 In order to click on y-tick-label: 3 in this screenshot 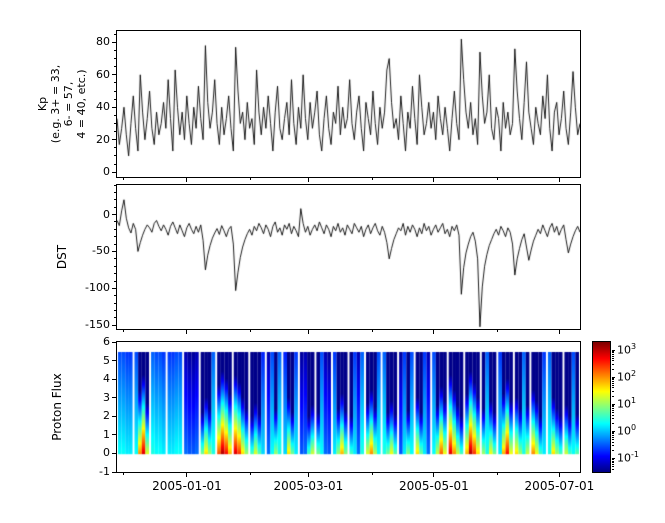, I will do `click(106, 397)`.